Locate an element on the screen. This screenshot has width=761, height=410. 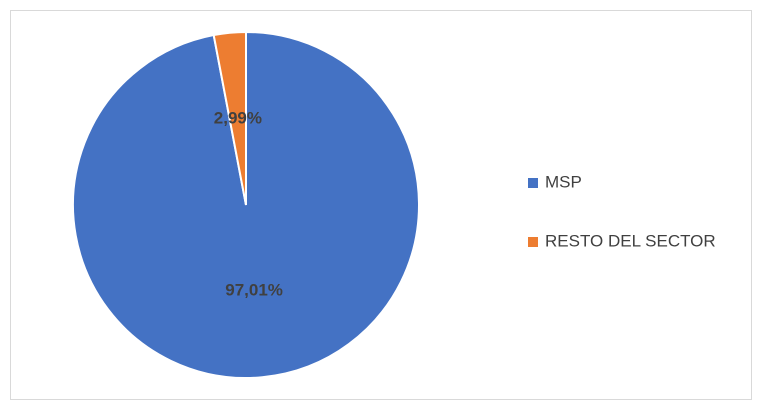
data-label: 2,99% is located at coordinates (238, 117).